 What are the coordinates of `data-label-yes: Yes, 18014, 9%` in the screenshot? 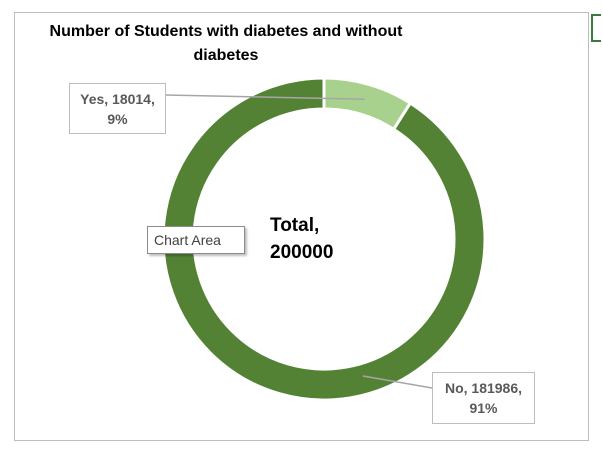 It's located at (117, 108).